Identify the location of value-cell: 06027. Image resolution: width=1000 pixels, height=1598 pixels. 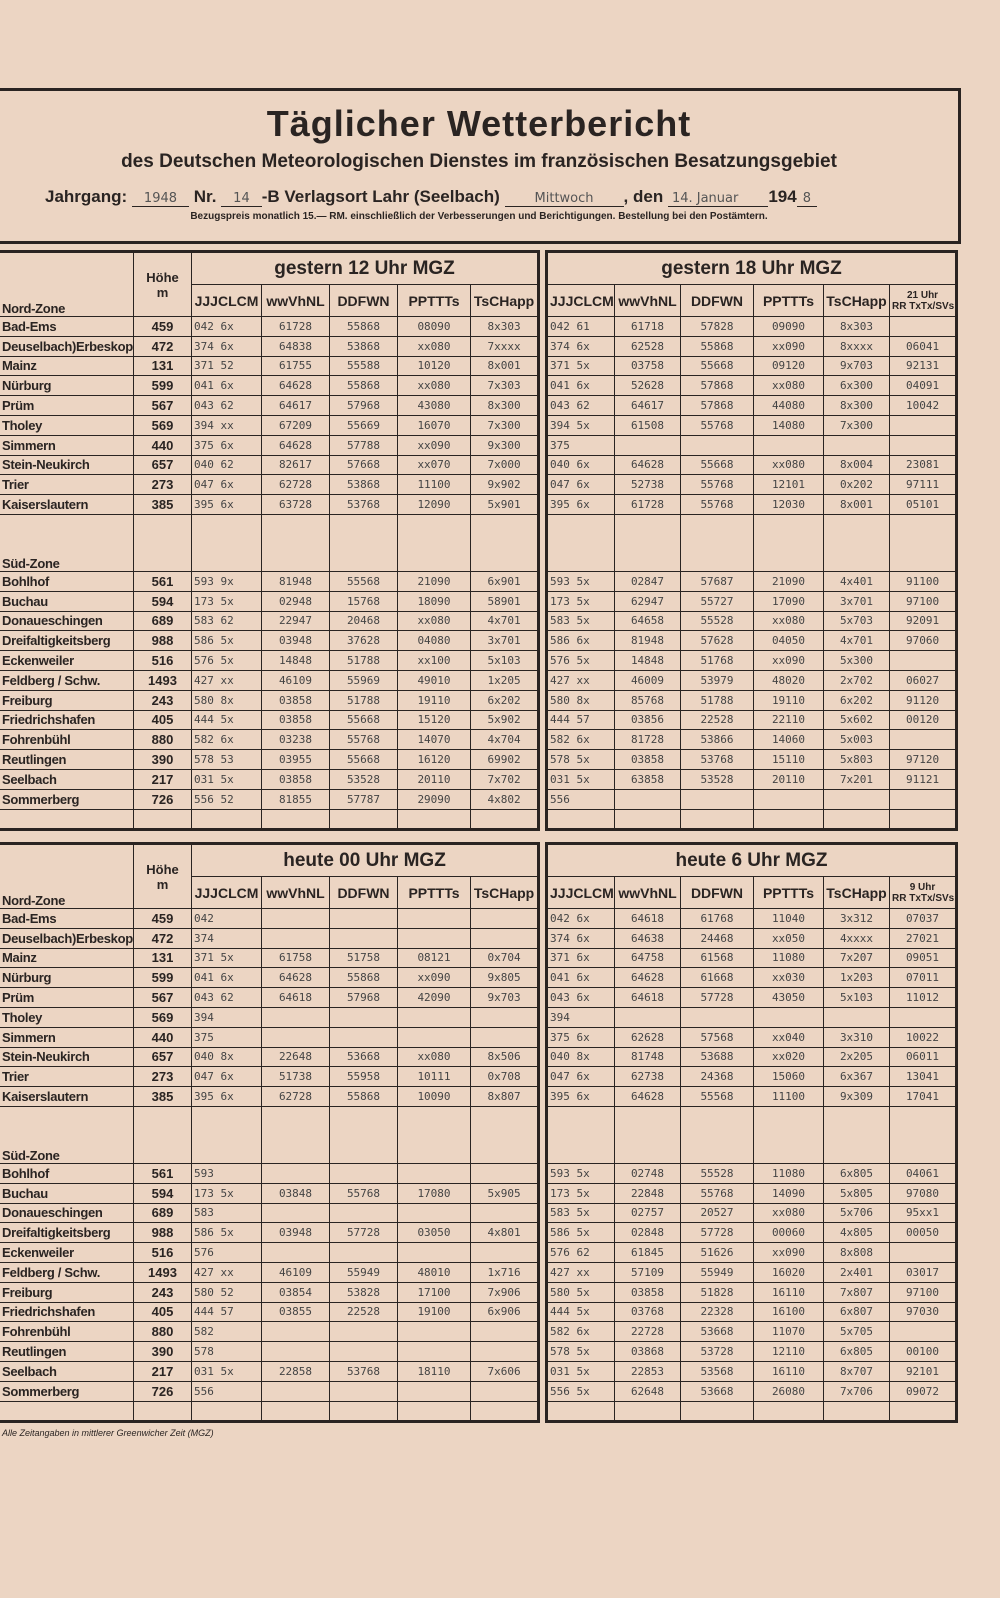
(923, 680).